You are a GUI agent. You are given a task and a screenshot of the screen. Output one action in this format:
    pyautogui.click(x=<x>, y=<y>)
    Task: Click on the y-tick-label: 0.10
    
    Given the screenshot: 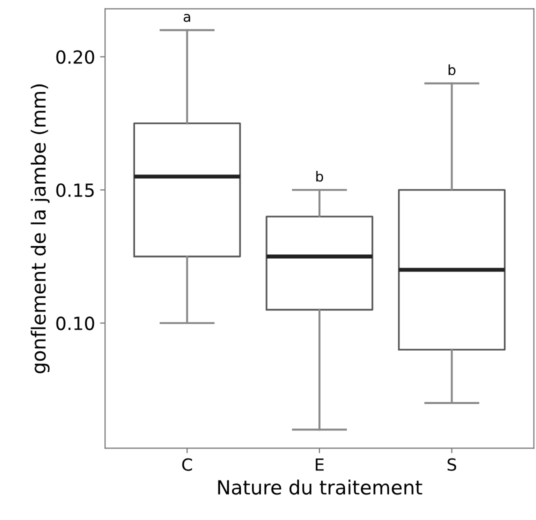 What is the action you would take?
    pyautogui.click(x=75, y=323)
    